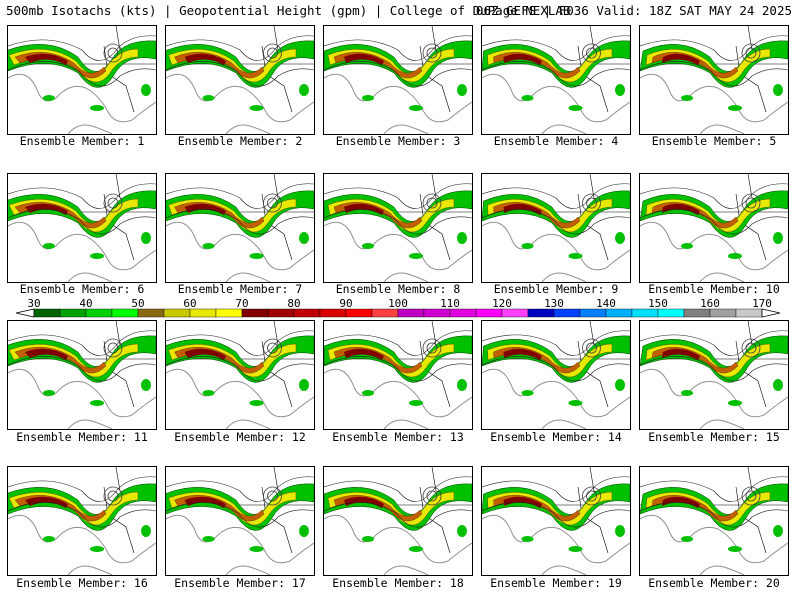  What do you see at coordinates (398, 141) in the screenshot?
I see `ensemble-member-label: Ensemble Member: 3` at bounding box center [398, 141].